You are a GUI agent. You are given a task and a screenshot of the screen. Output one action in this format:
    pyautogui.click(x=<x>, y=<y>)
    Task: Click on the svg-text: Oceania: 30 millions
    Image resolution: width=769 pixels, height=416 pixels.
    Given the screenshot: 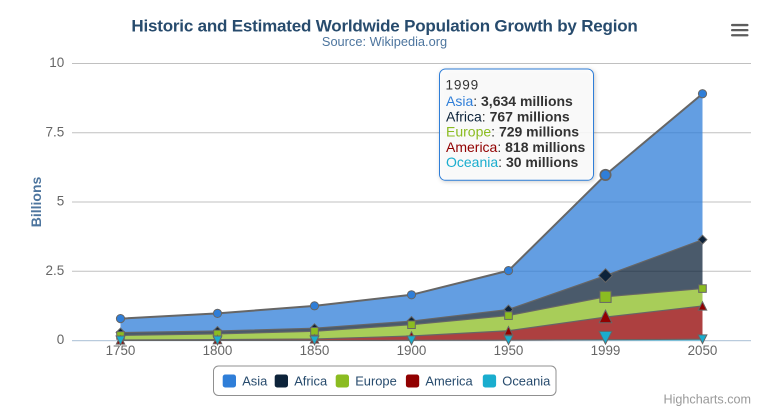 What is the action you would take?
    pyautogui.click(x=512, y=162)
    